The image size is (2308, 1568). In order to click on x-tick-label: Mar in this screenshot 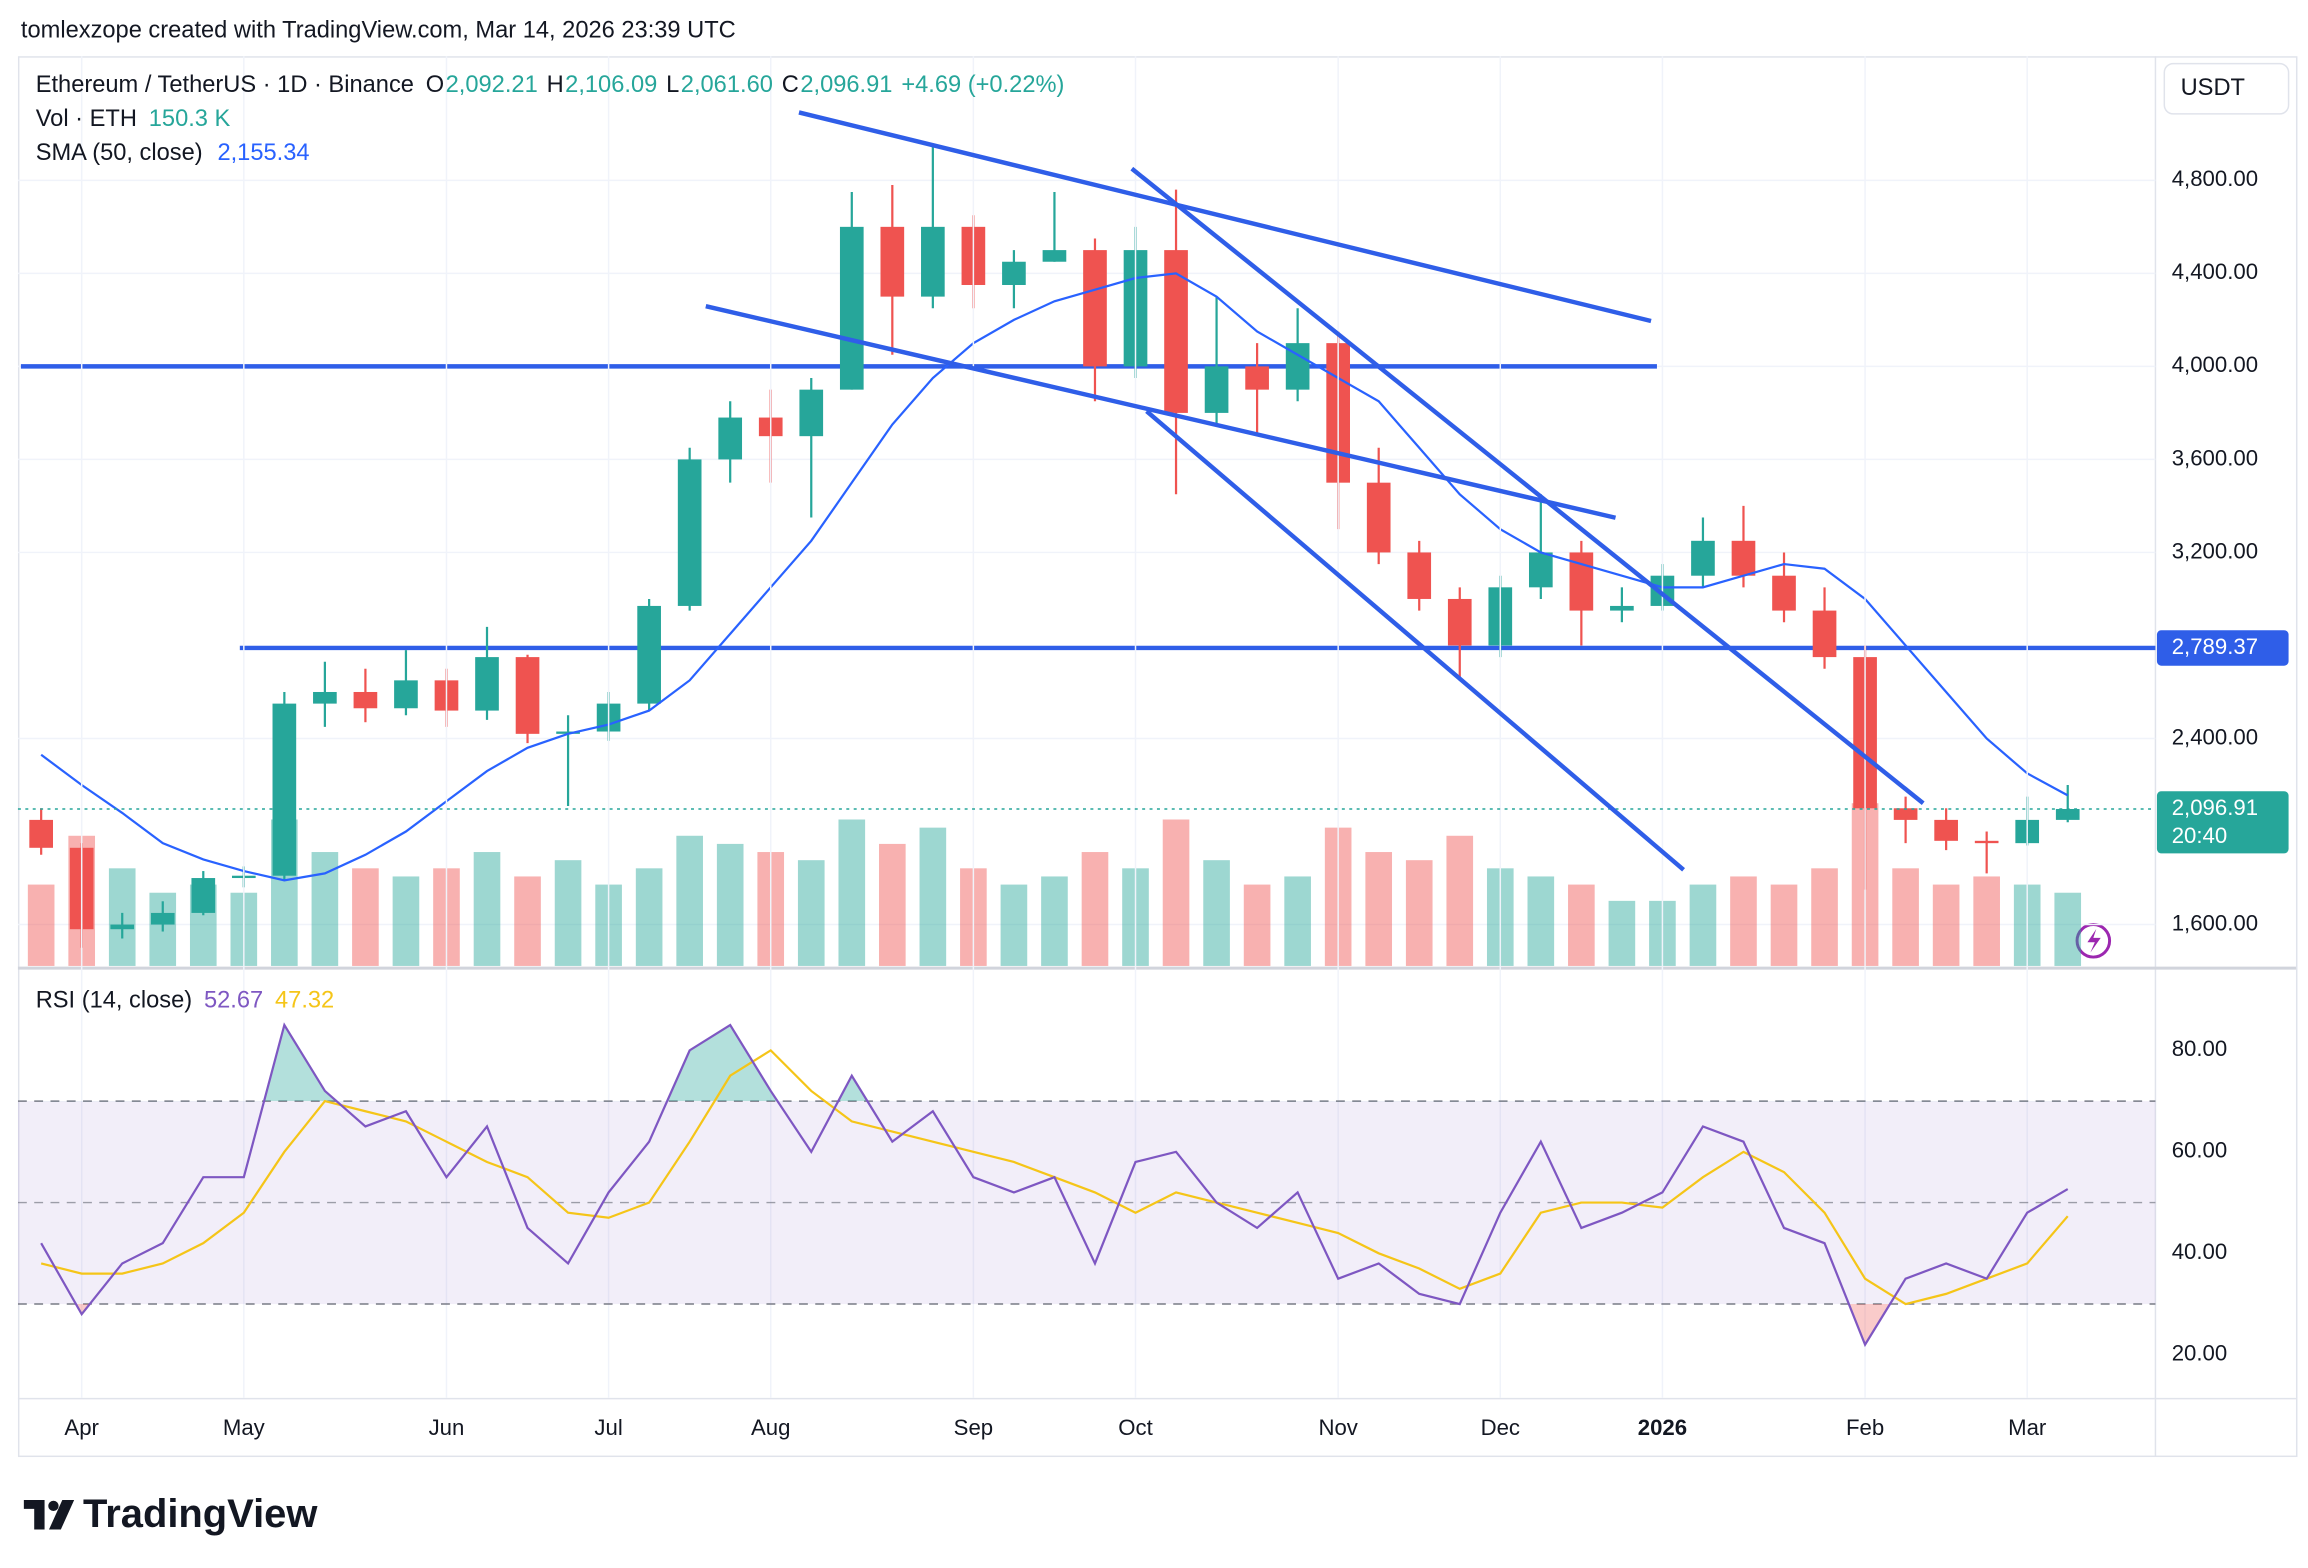, I will do `click(2027, 1427)`.